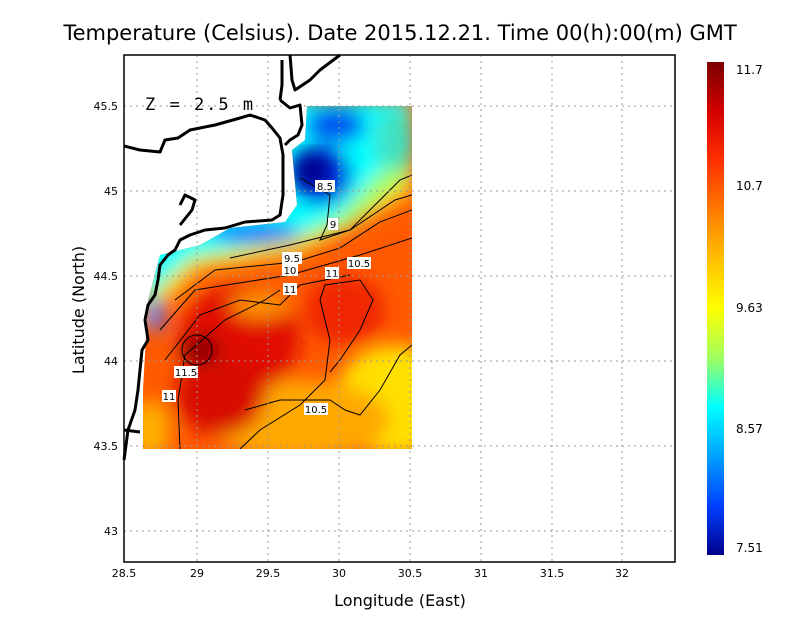 This screenshot has width=800, height=618. I want to click on y-tick-label: 45.5, so click(106, 106).